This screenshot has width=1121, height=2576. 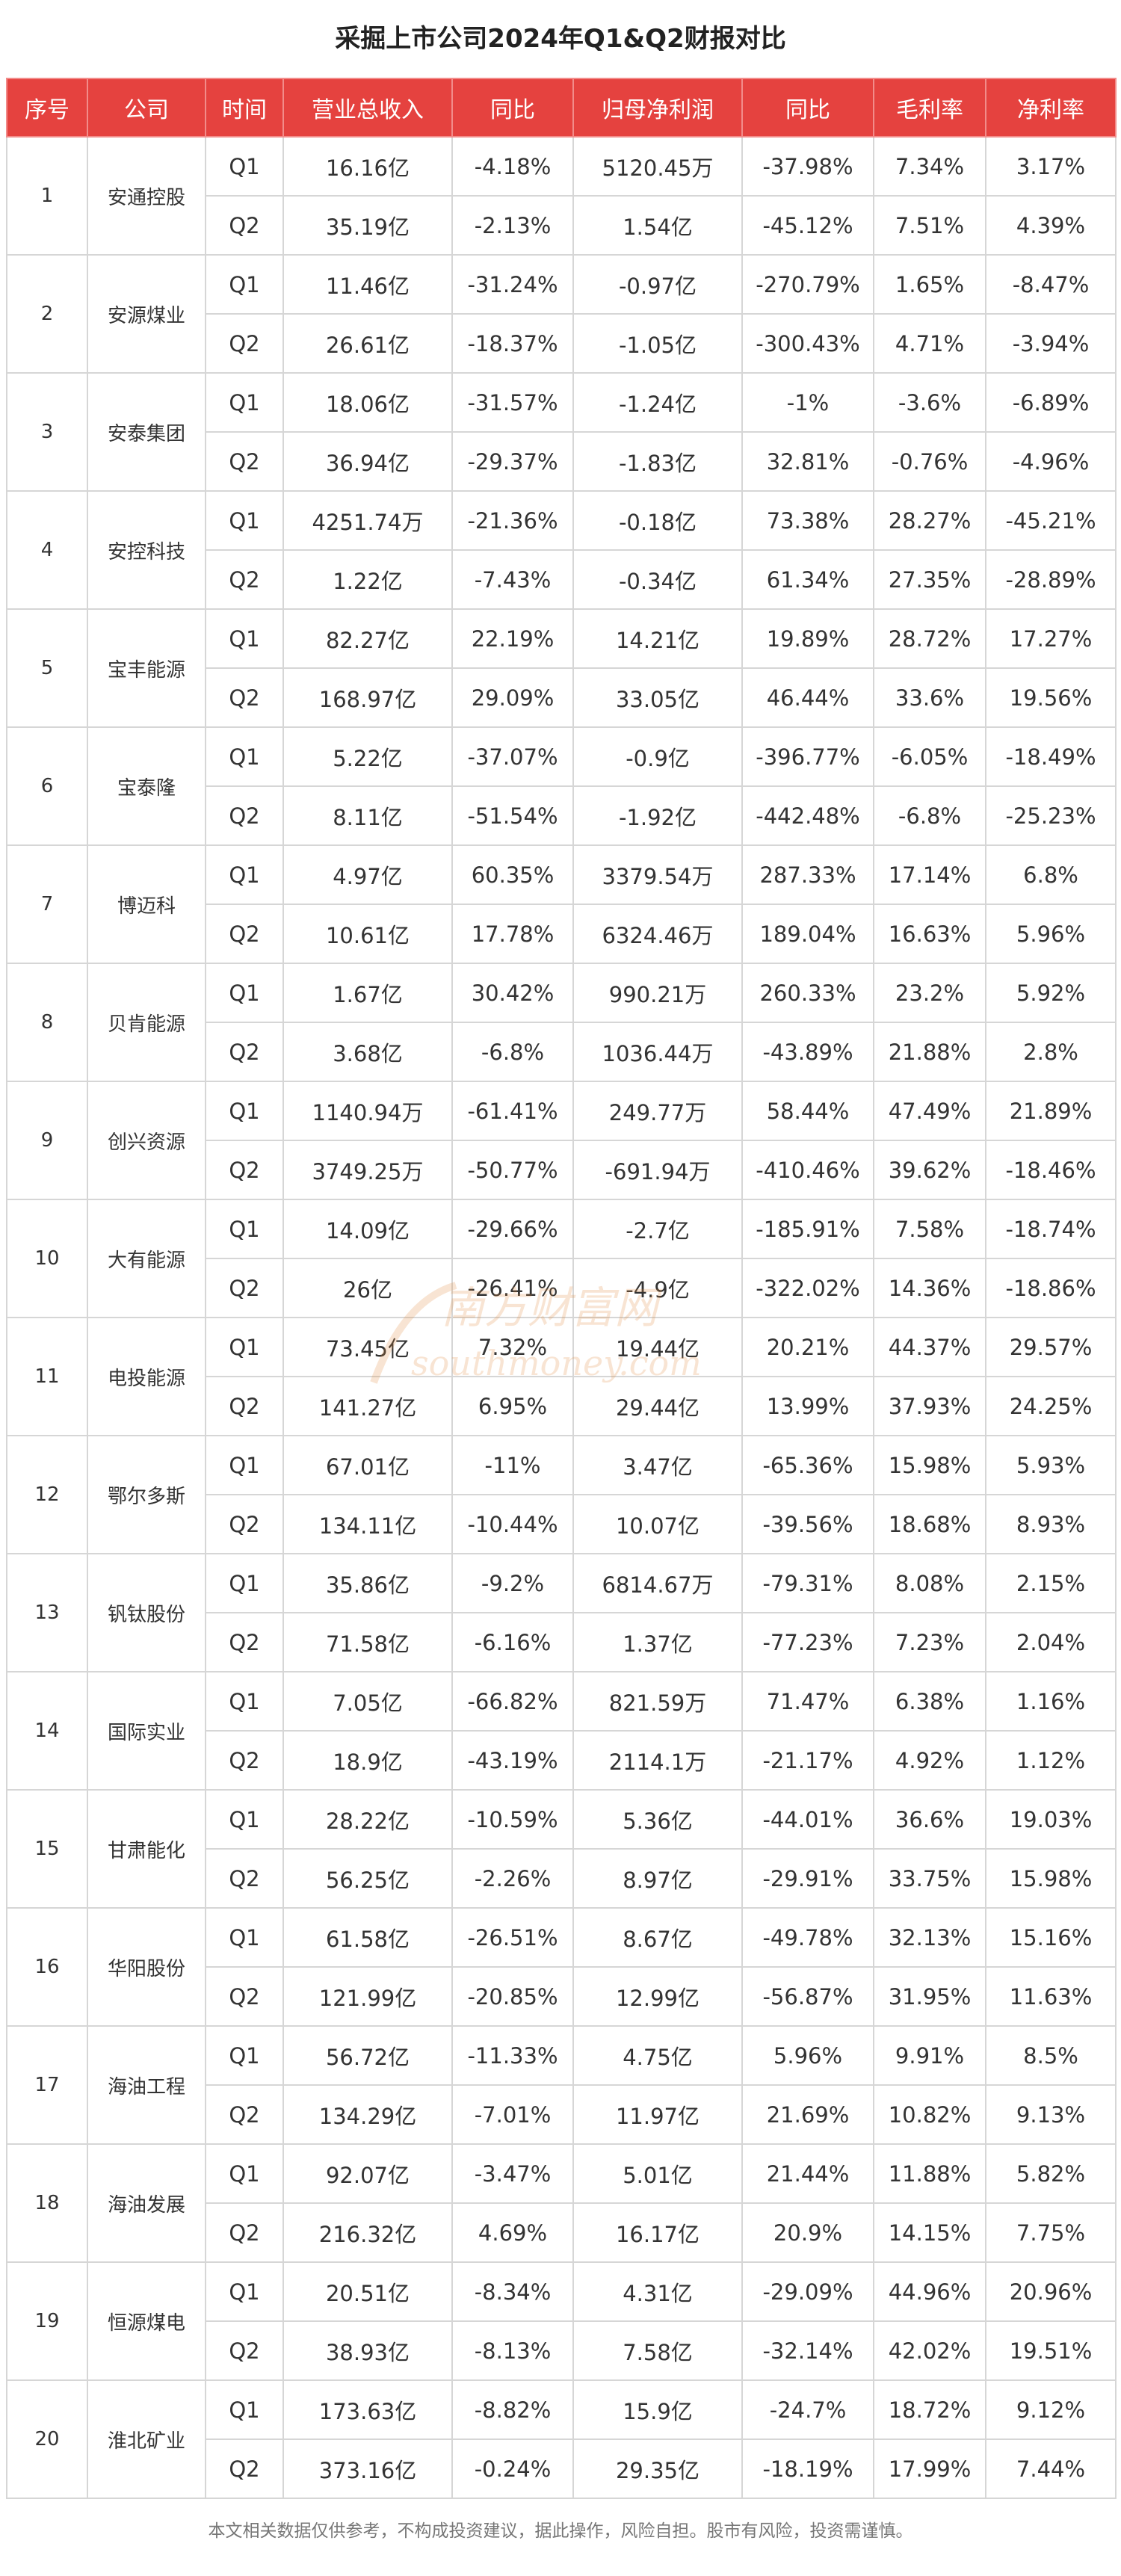 I want to click on revenue-cell: 20.51亿, so click(x=367, y=2291).